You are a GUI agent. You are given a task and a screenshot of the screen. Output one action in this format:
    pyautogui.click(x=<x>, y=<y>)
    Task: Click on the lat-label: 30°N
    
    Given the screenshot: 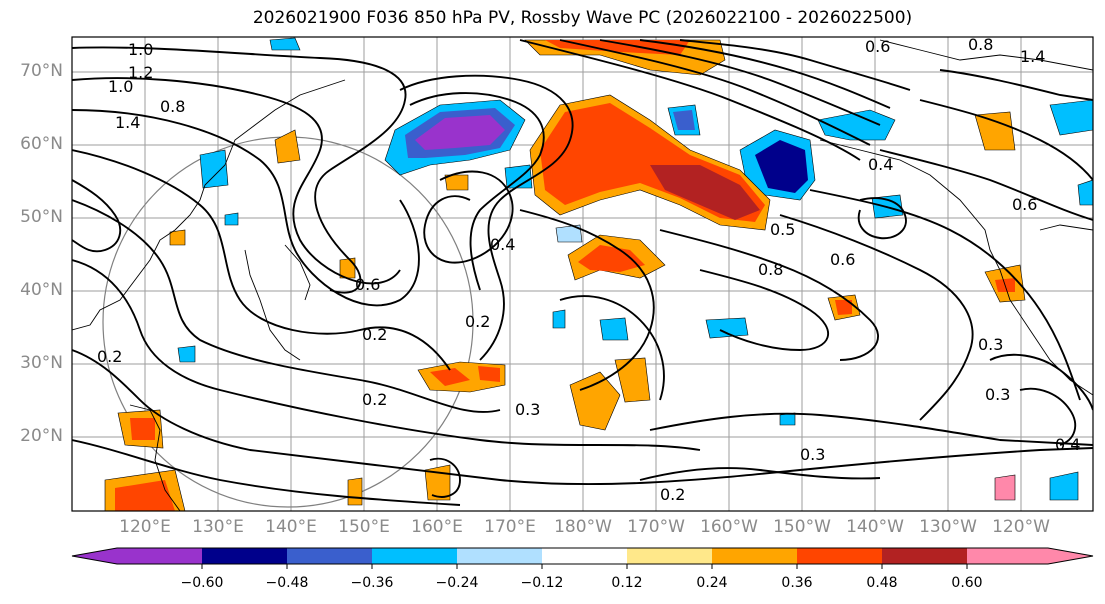 What is the action you would take?
    pyautogui.click(x=41, y=363)
    